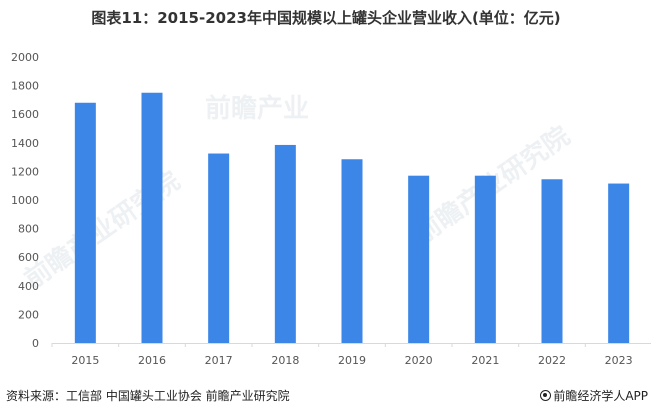  What do you see at coordinates (85, 222) in the screenshot?
I see `bar-2015` at bounding box center [85, 222].